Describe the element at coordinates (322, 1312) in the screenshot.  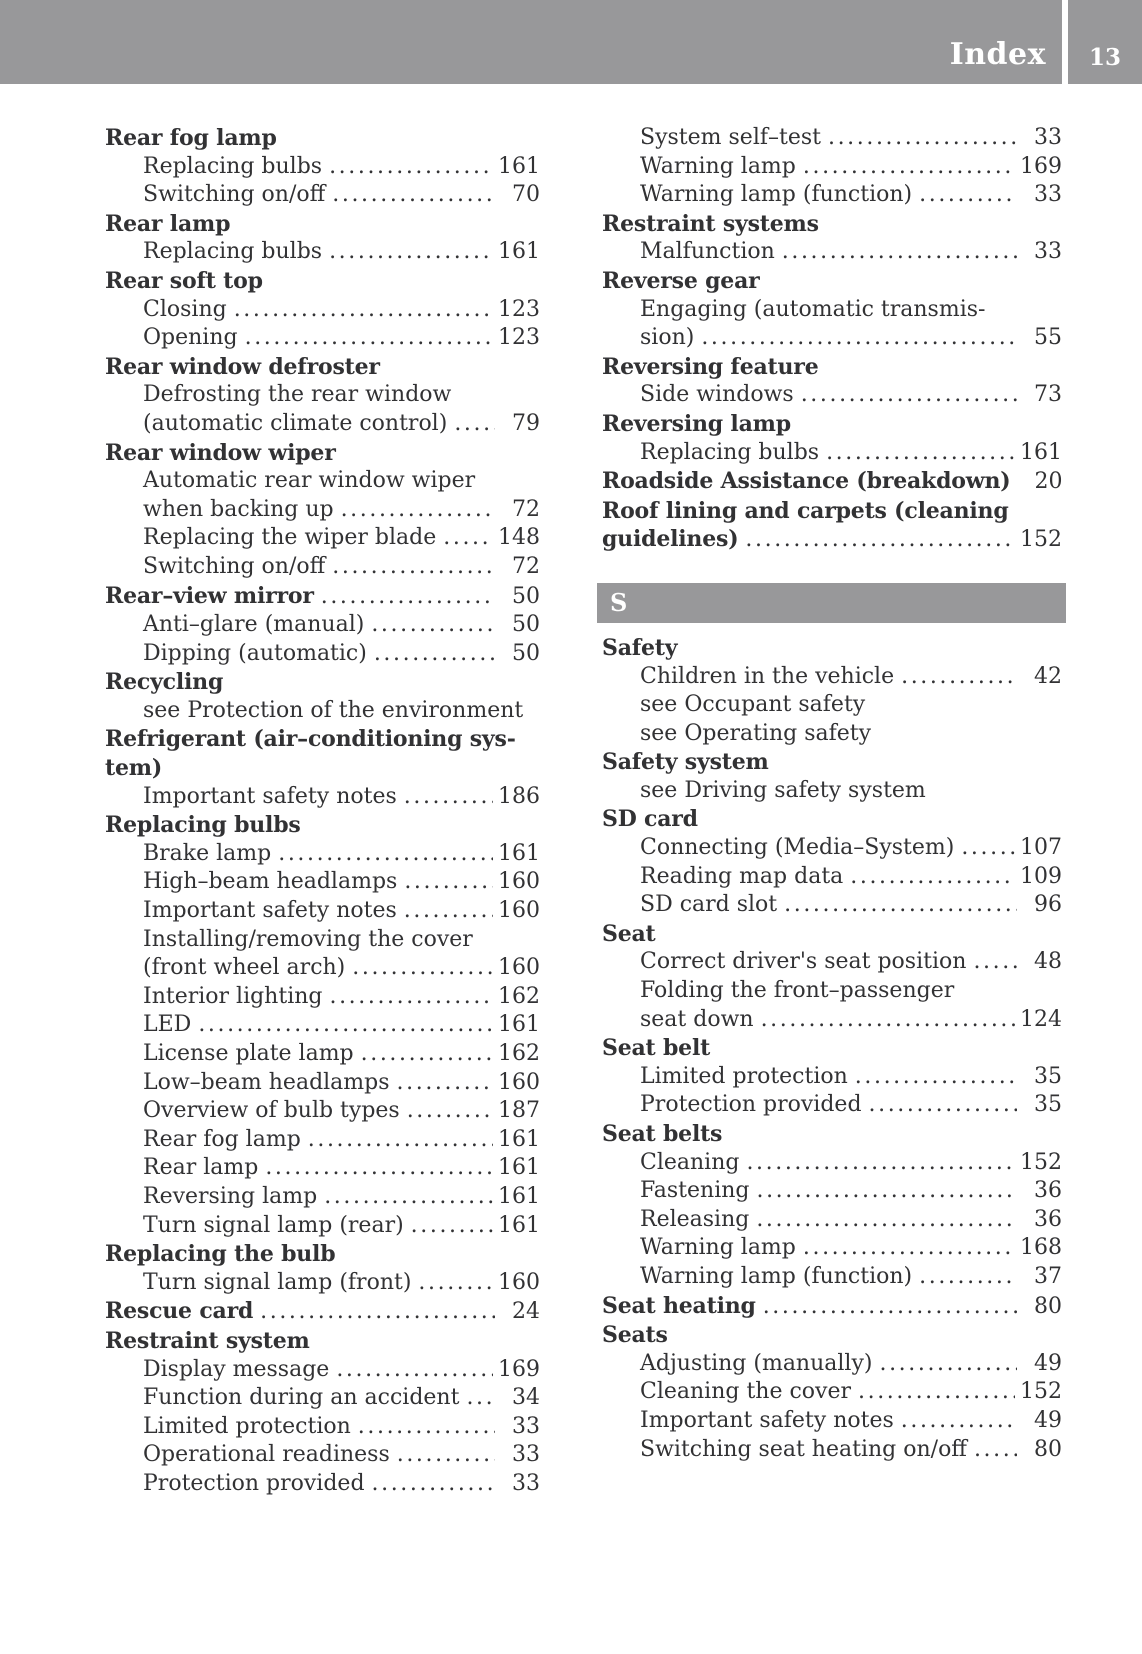
I see `index-entry: Rescue card 24` at that location.